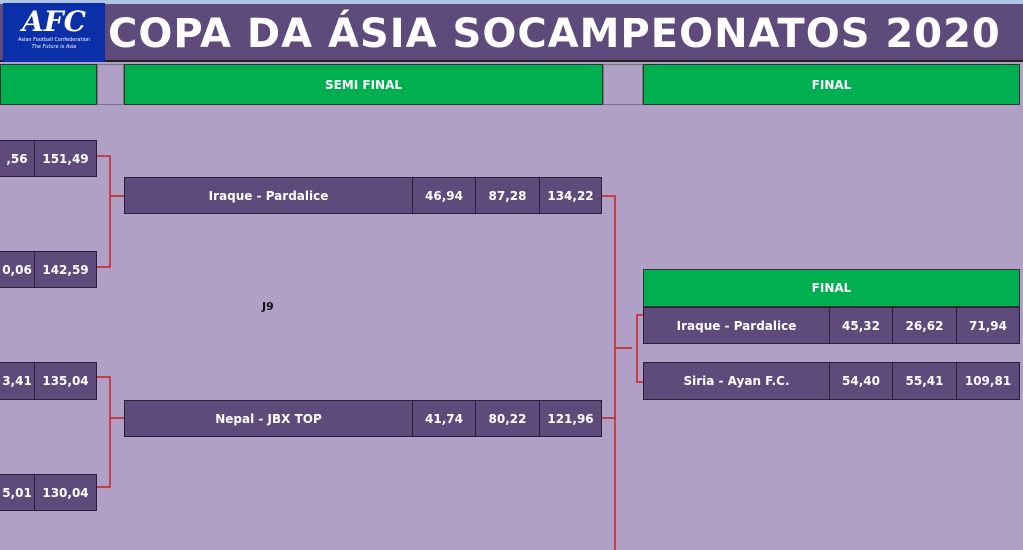 The width and height of the screenshot is (1023, 550). What do you see at coordinates (736, 325) in the screenshot?
I see `final-team: Iraque - Pardalice` at bounding box center [736, 325].